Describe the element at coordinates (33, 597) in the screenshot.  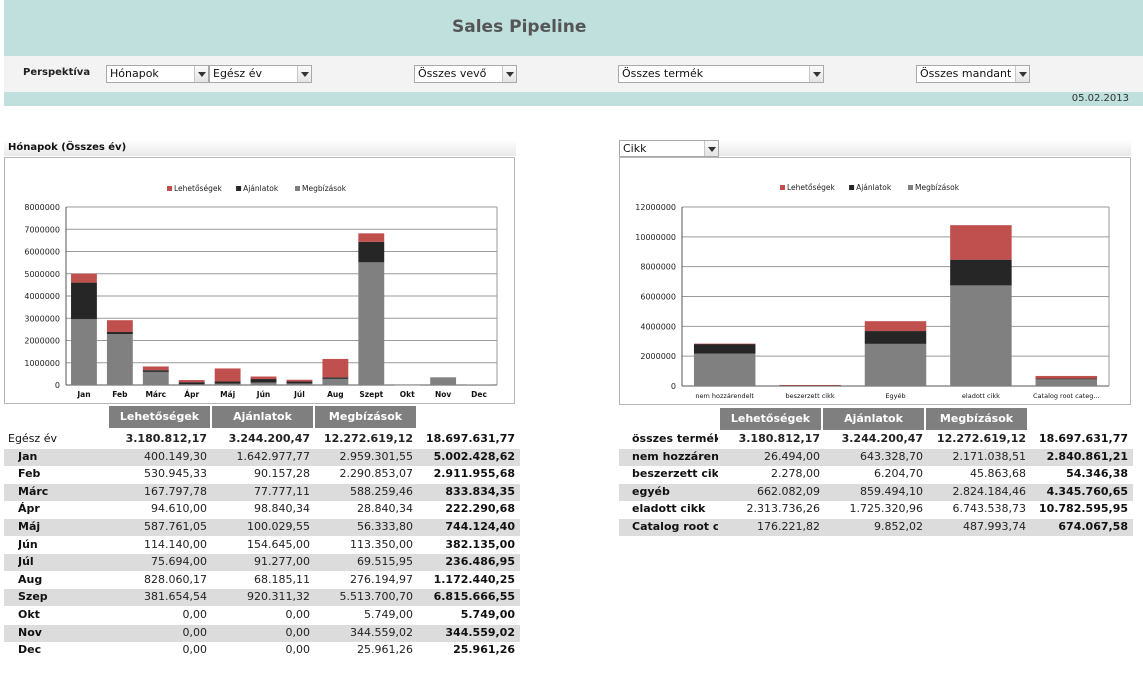
I see `row-label: Szep` at that location.